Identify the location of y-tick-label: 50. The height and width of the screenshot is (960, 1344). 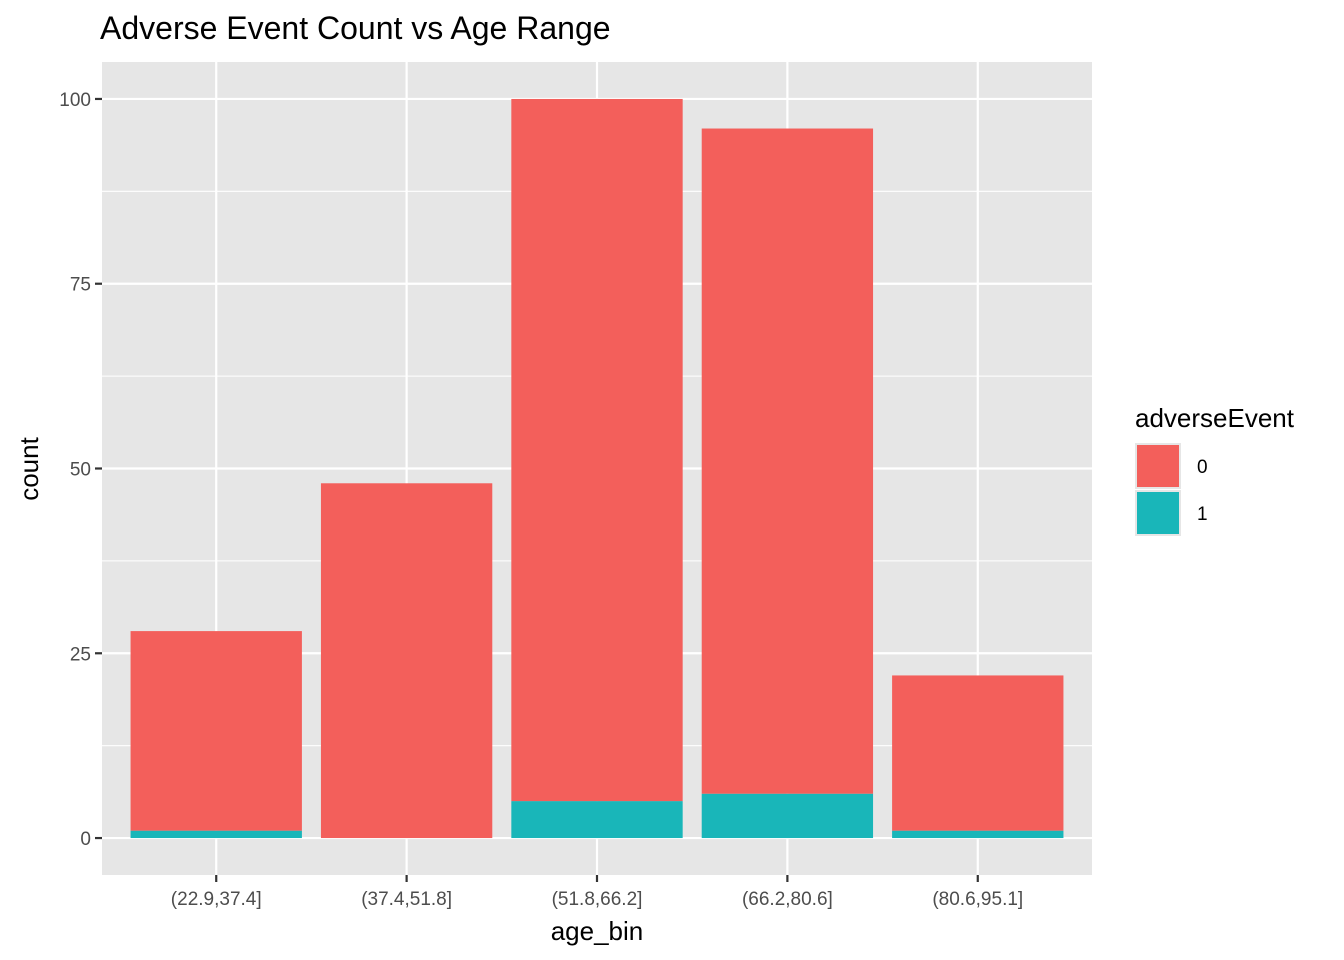
(80, 470).